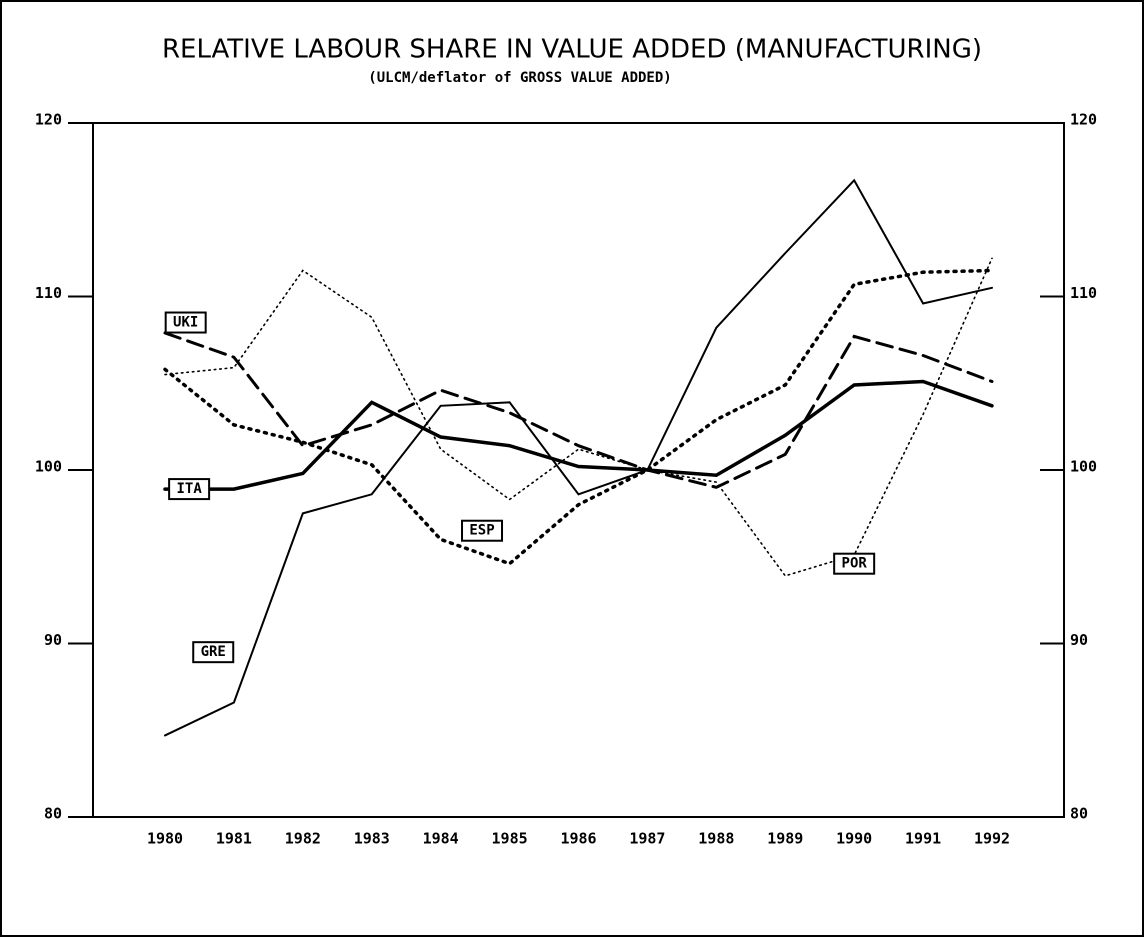  I want to click on x-tick-label: 1989, so click(785, 839).